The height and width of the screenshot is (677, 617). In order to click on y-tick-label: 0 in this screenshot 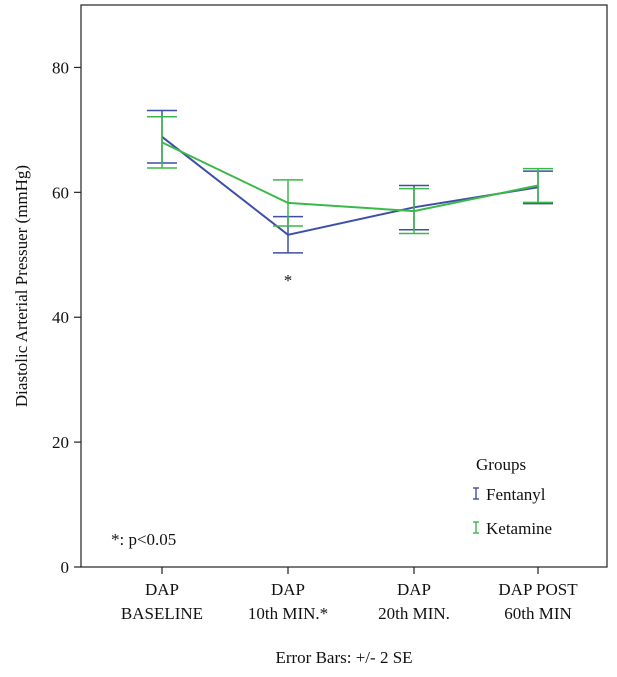, I will do `click(65, 567)`.